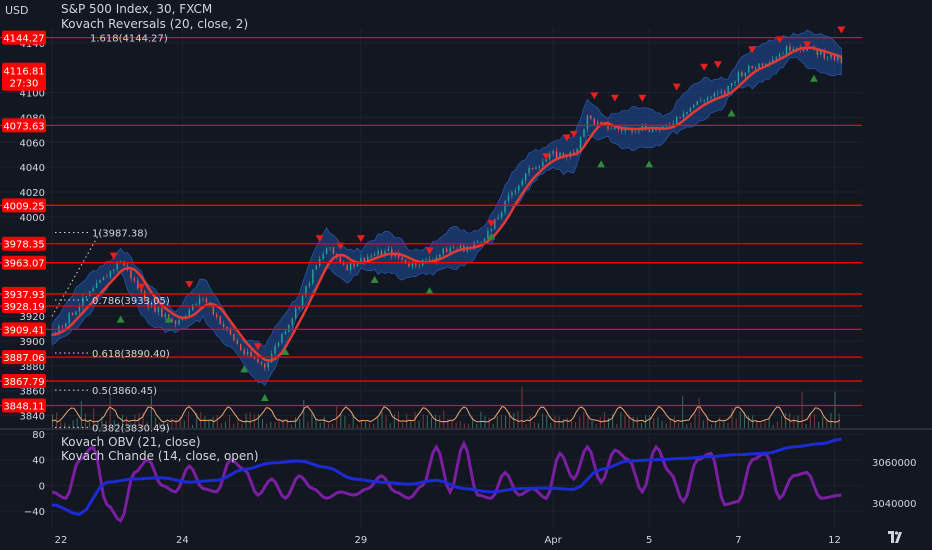 This screenshot has height=550, width=932. What do you see at coordinates (553, 540) in the screenshot?
I see `time-tick-label: Apr` at bounding box center [553, 540].